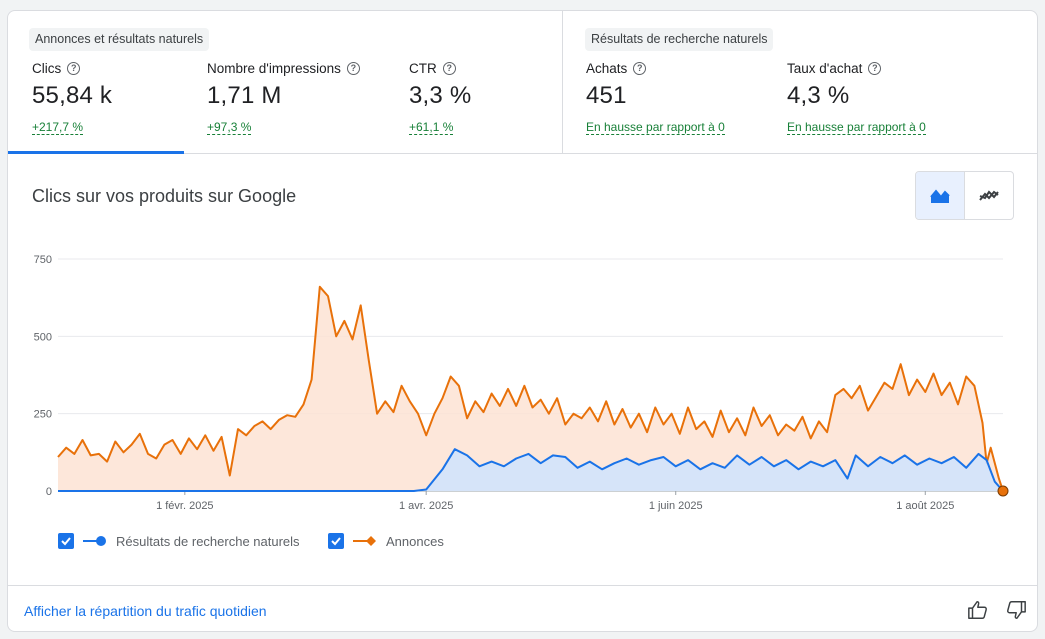 Image resolution: width=1045 pixels, height=639 pixels. I want to click on legend-label: Résultats de recherche naturels, so click(208, 541).